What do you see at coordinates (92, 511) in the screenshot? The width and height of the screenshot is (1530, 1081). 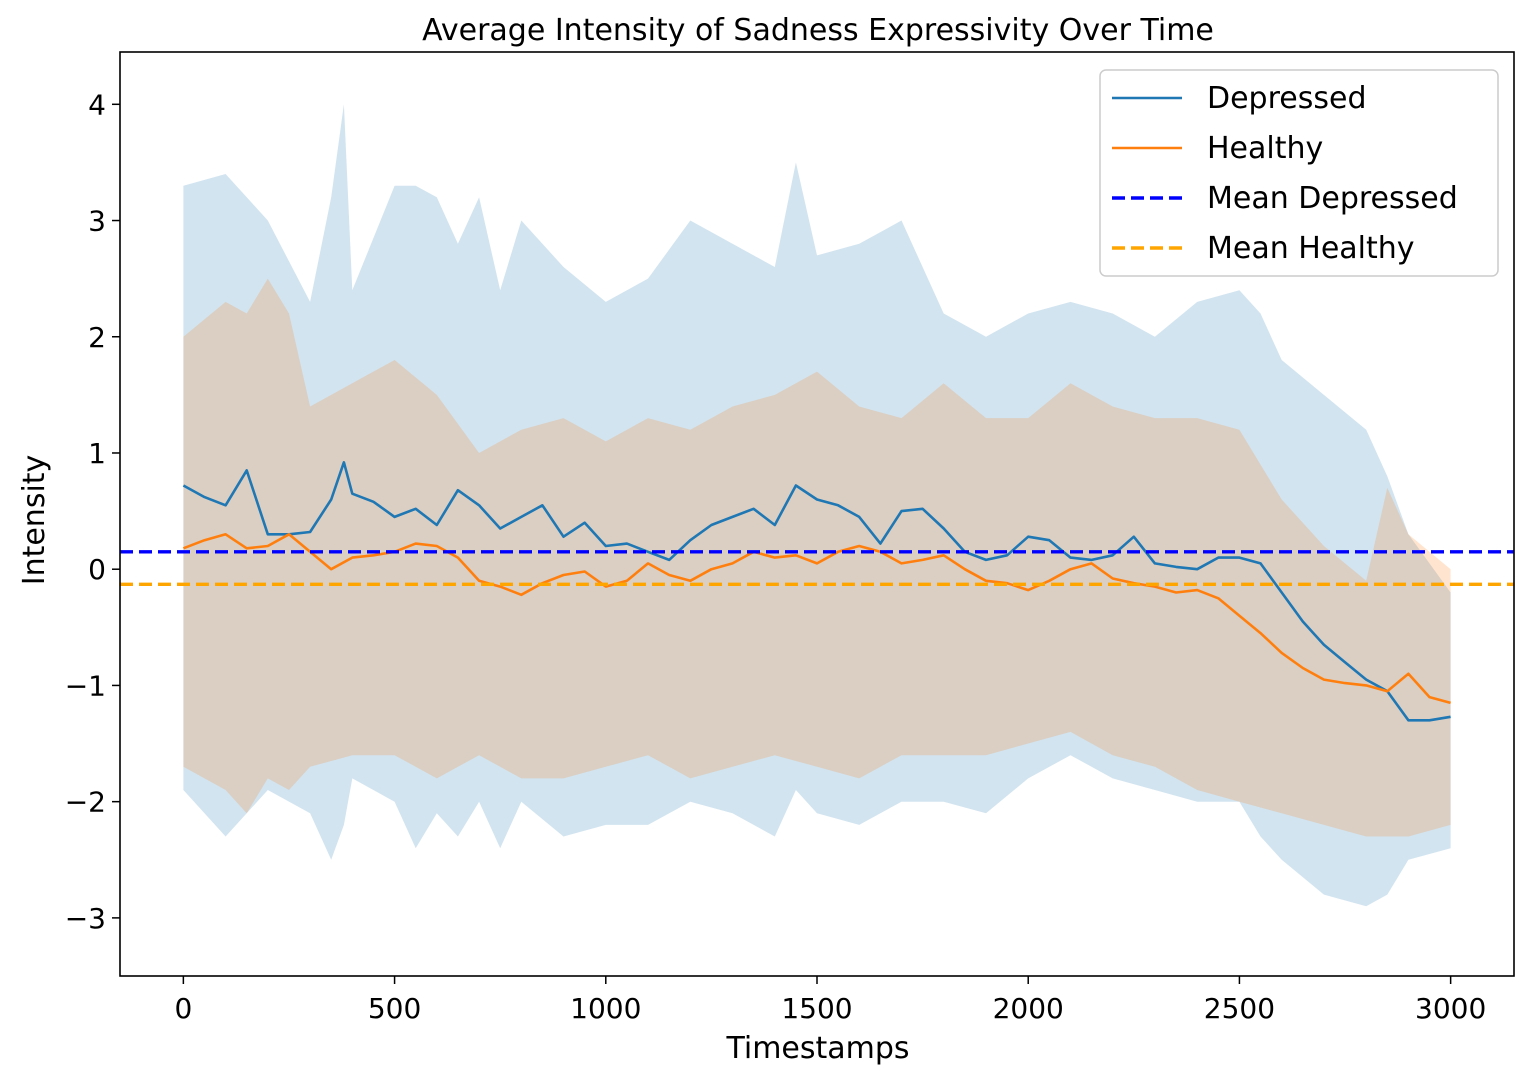 I see `y-axis-ticks: −3 −2 −1 0 1 2 3 4` at bounding box center [92, 511].